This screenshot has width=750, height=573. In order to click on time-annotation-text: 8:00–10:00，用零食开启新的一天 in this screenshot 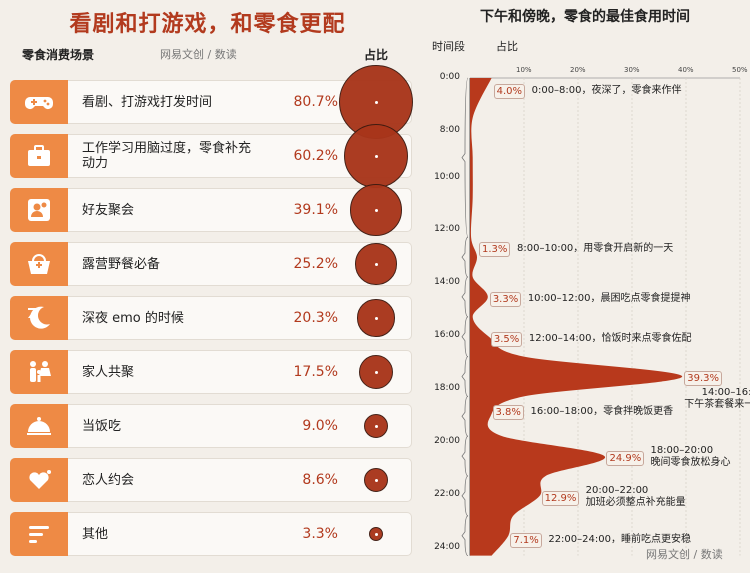, I will do `click(595, 249)`.